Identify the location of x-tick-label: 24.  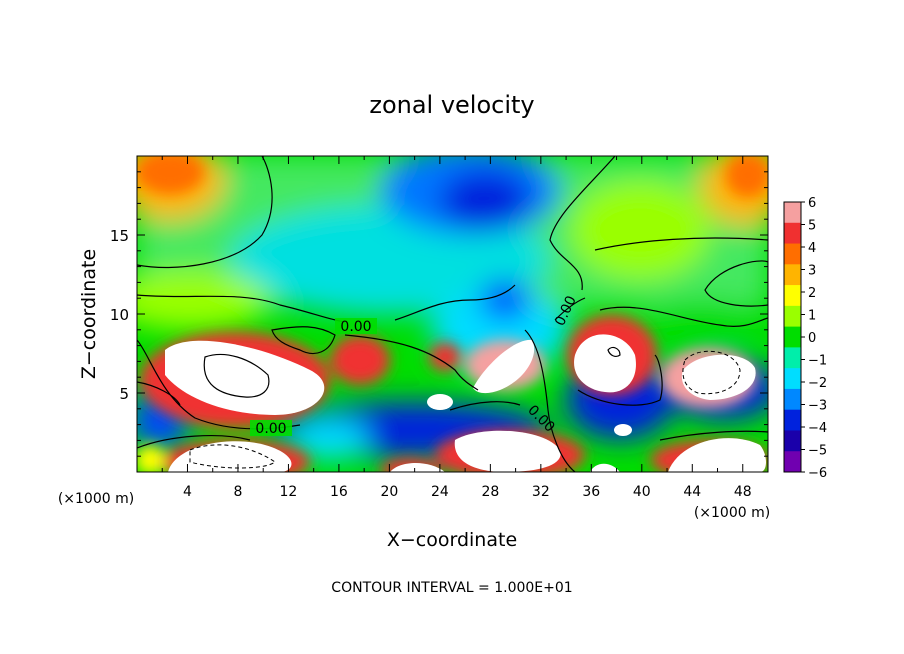
(440, 492).